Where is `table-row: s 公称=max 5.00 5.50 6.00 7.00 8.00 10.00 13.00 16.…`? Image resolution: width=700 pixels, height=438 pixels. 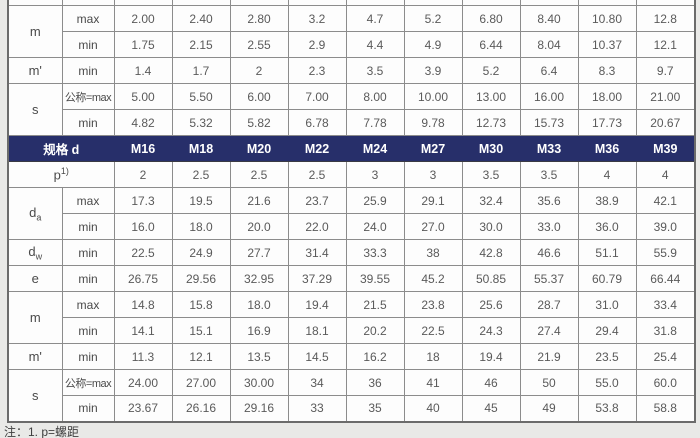
table-row: s 公称=max 5.00 5.50 6.00 7.00 8.00 10.00 13.00 16.… is located at coordinates (351, 109).